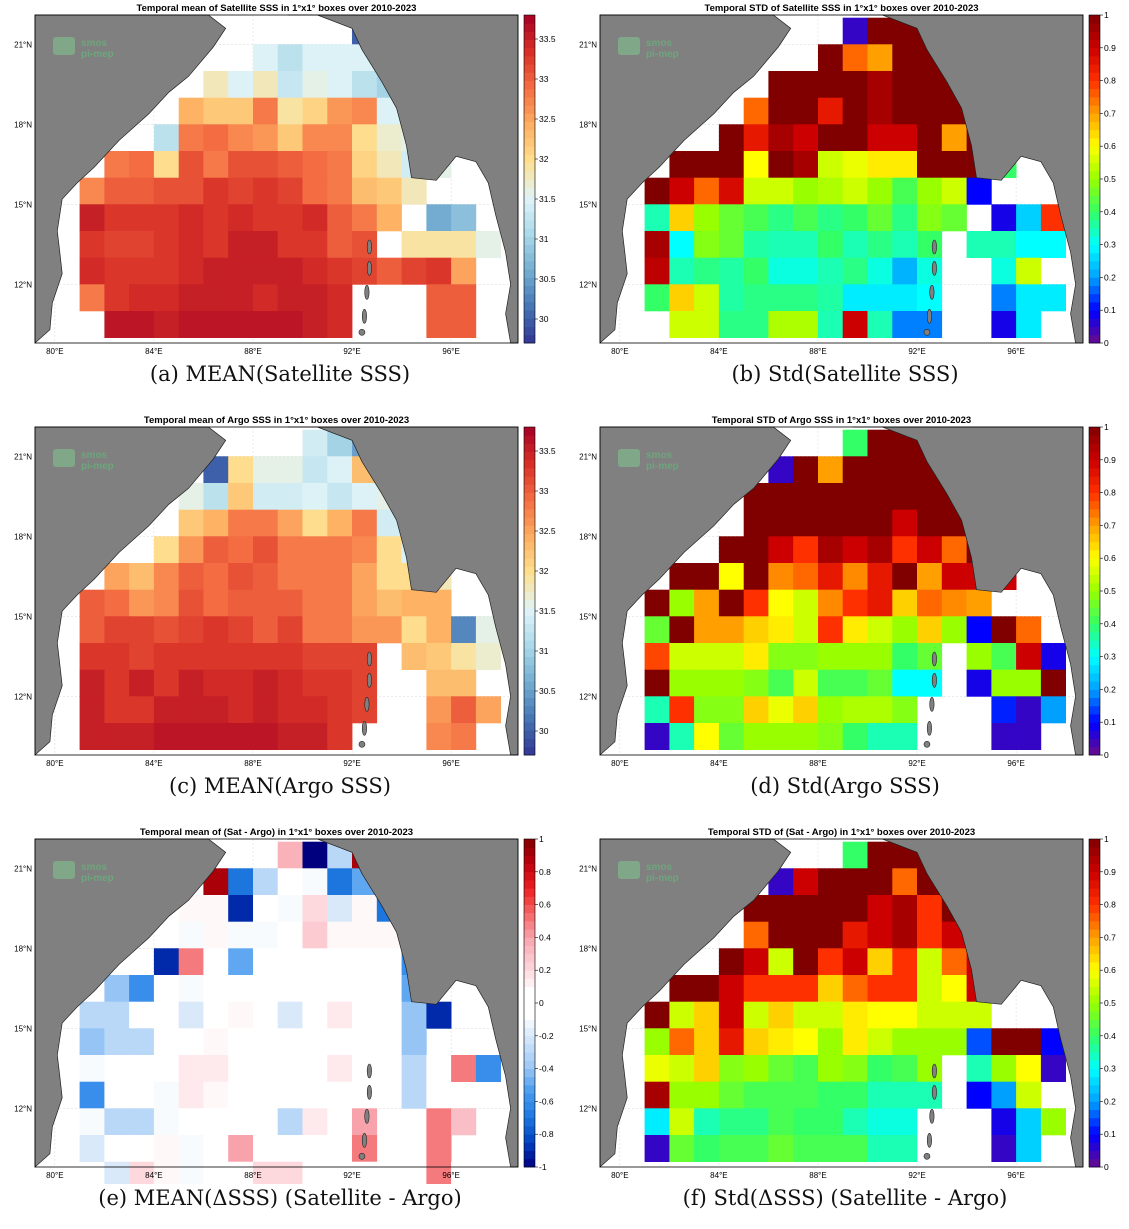 This screenshot has width=1129, height=1229. What do you see at coordinates (930, 1111) in the screenshot?
I see `andaman-islands` at bounding box center [930, 1111].